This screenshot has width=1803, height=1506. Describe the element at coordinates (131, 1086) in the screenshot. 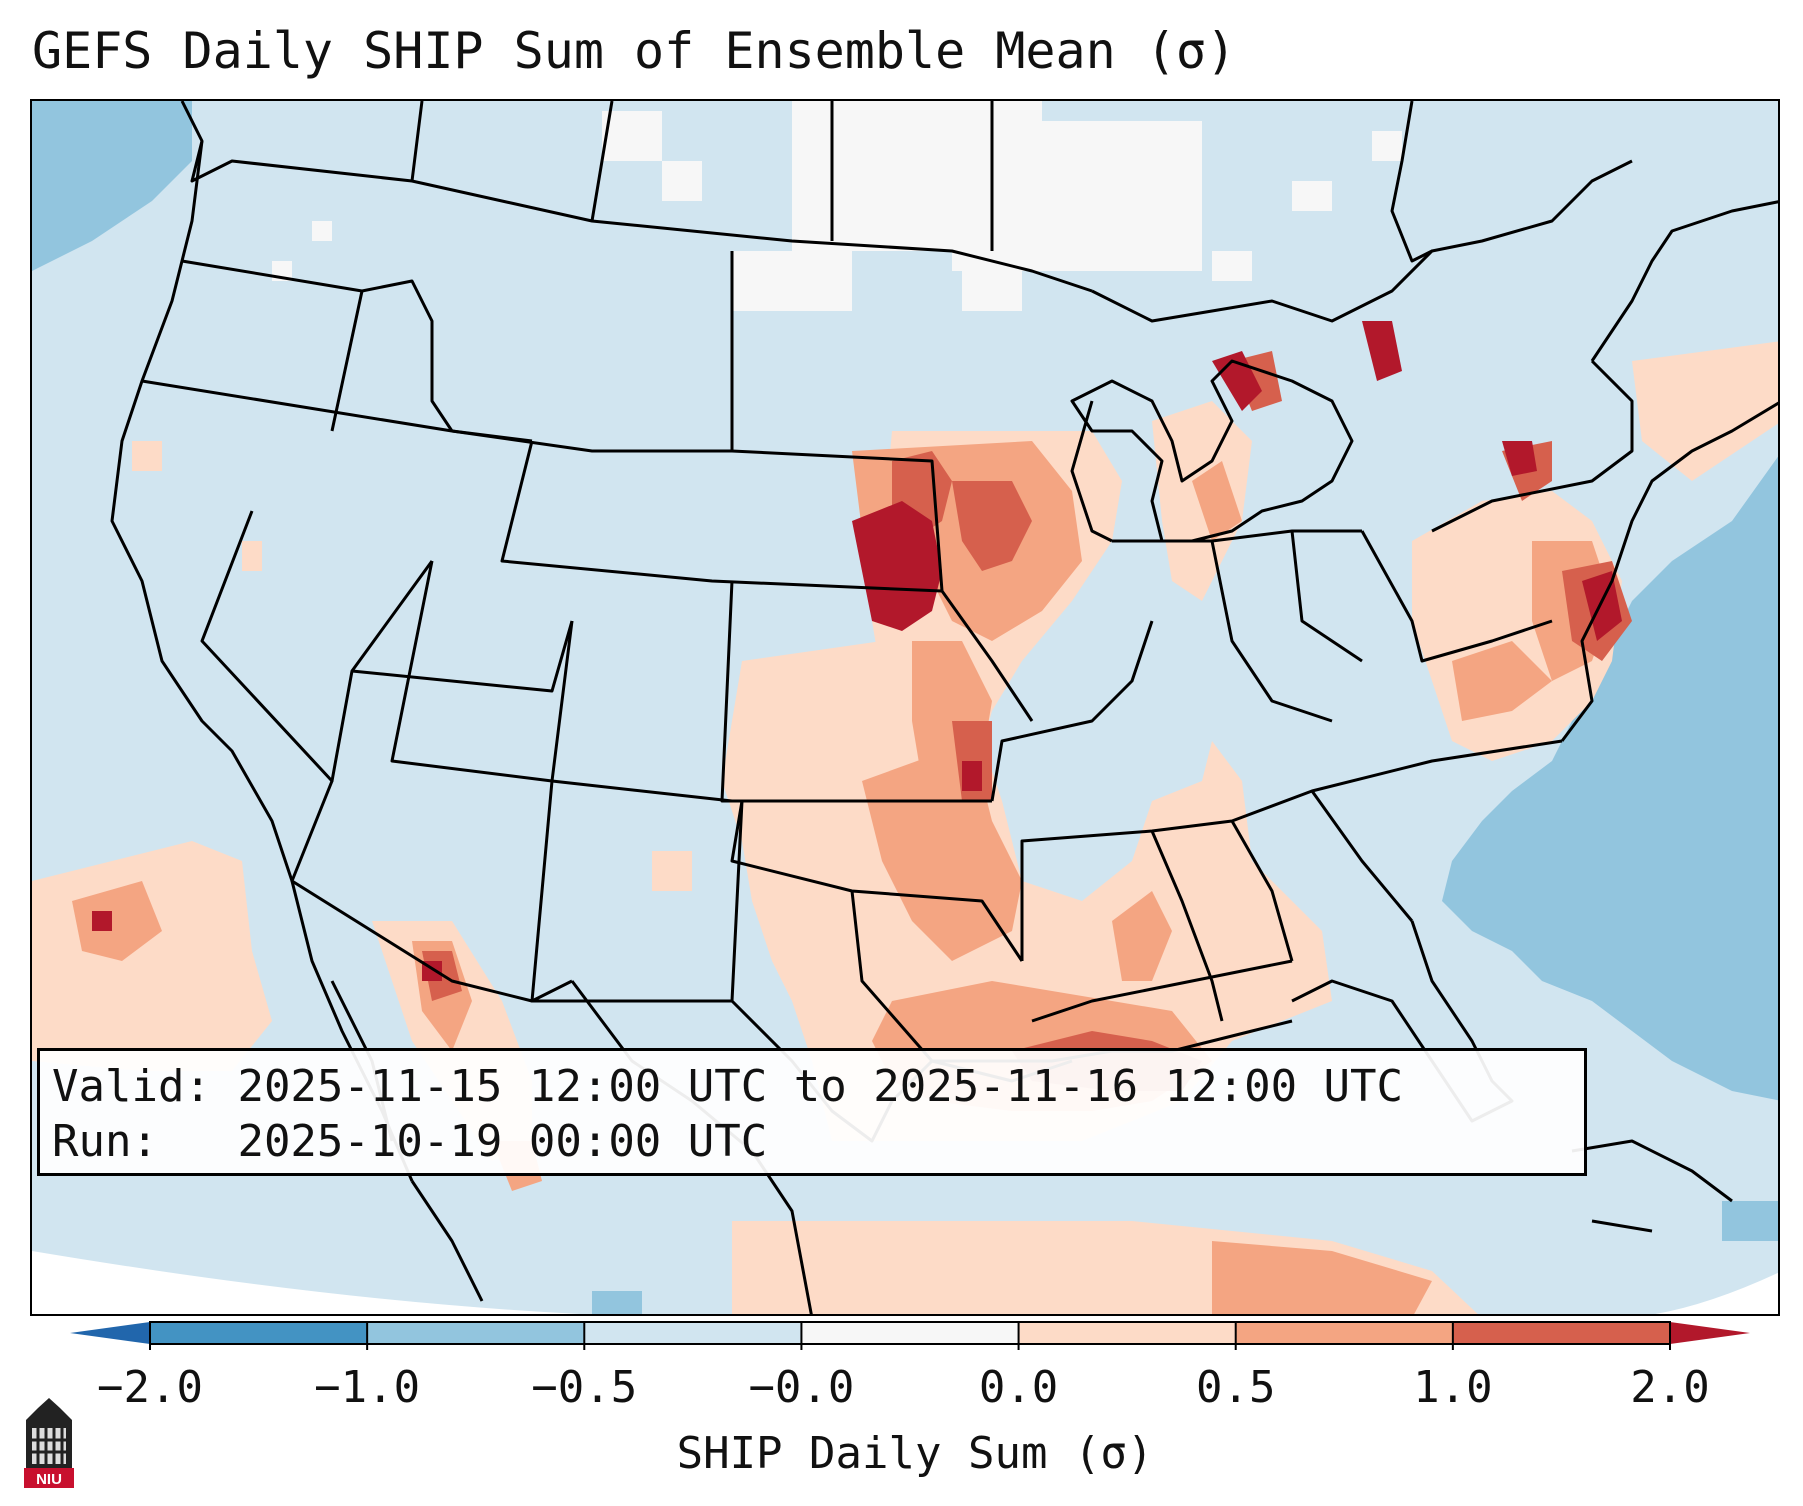

I see `valid-label: Valid:` at that location.